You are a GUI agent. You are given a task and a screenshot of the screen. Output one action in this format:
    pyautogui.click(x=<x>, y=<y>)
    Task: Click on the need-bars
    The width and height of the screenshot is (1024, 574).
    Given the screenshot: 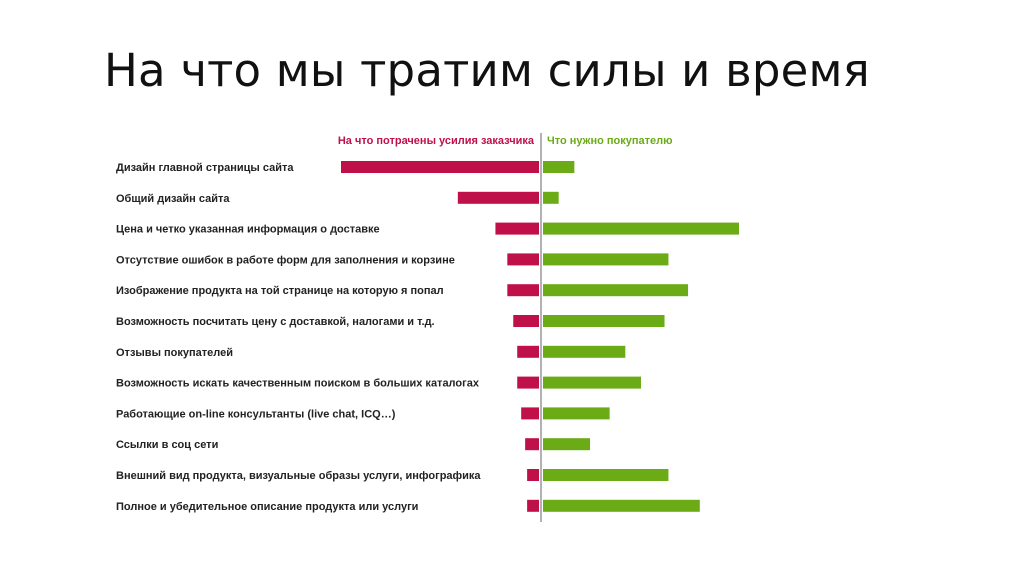 What is the action you would take?
    pyautogui.click(x=641, y=336)
    